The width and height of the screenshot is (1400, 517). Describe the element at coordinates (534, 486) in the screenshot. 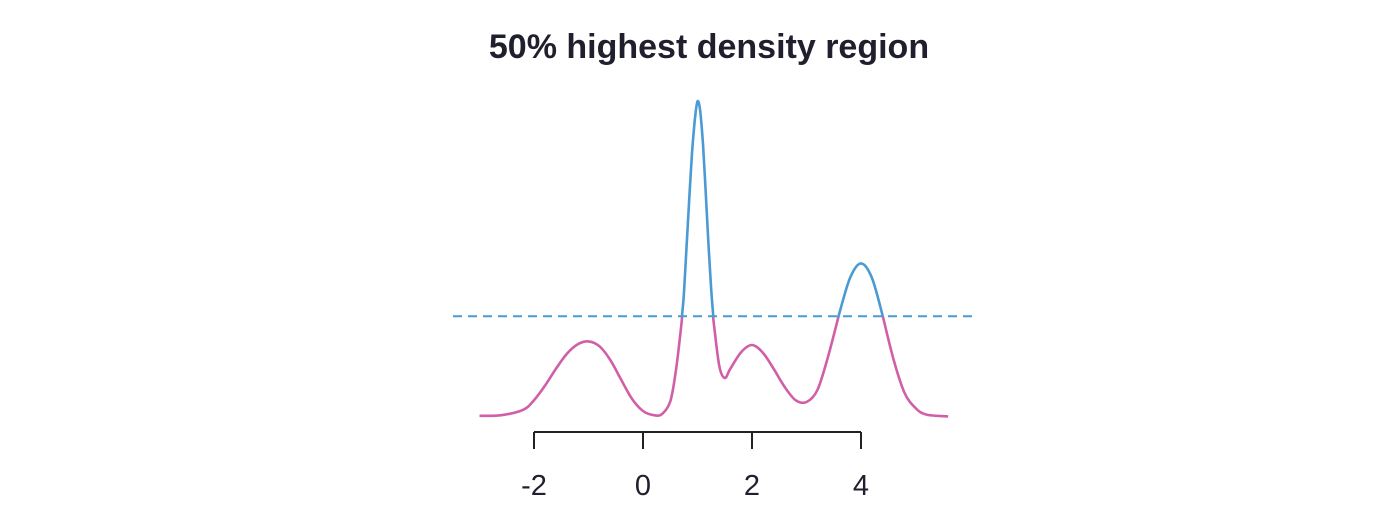

I see `x-tick-label: -2` at that location.